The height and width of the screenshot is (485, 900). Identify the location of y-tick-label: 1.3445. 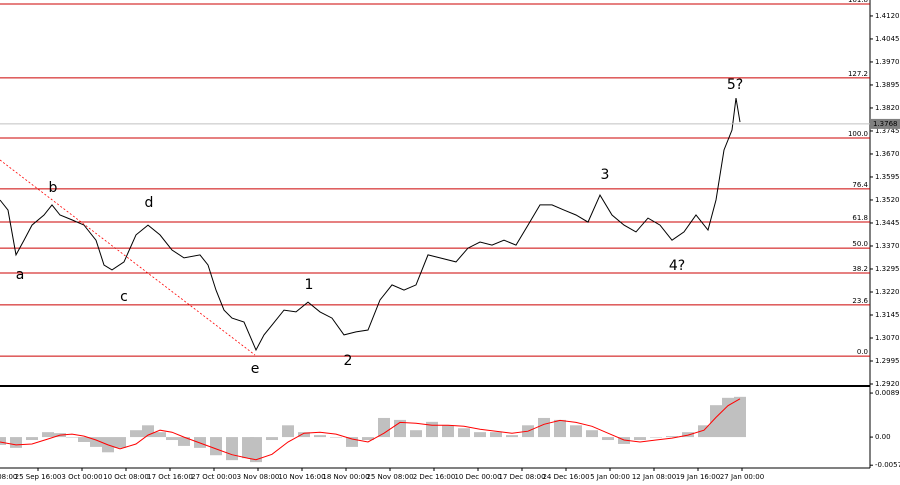
(887, 223).